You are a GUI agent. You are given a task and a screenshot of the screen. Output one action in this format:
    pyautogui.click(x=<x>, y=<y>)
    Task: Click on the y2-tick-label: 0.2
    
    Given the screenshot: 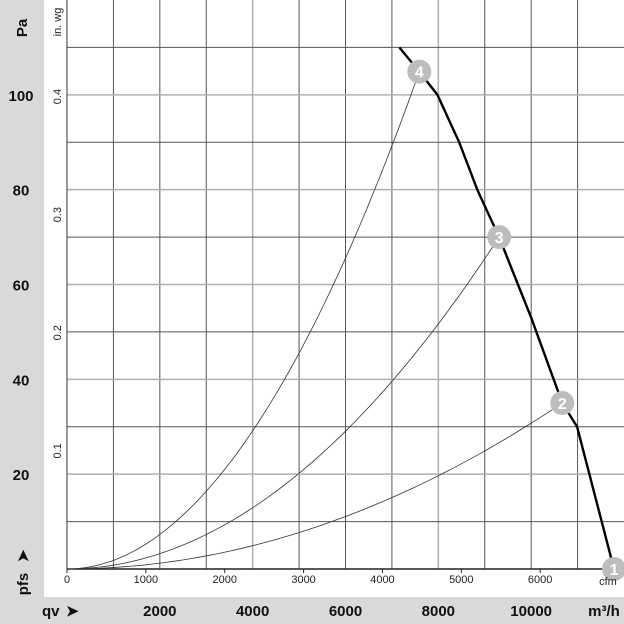 What is the action you would take?
    pyautogui.click(x=58, y=332)
    